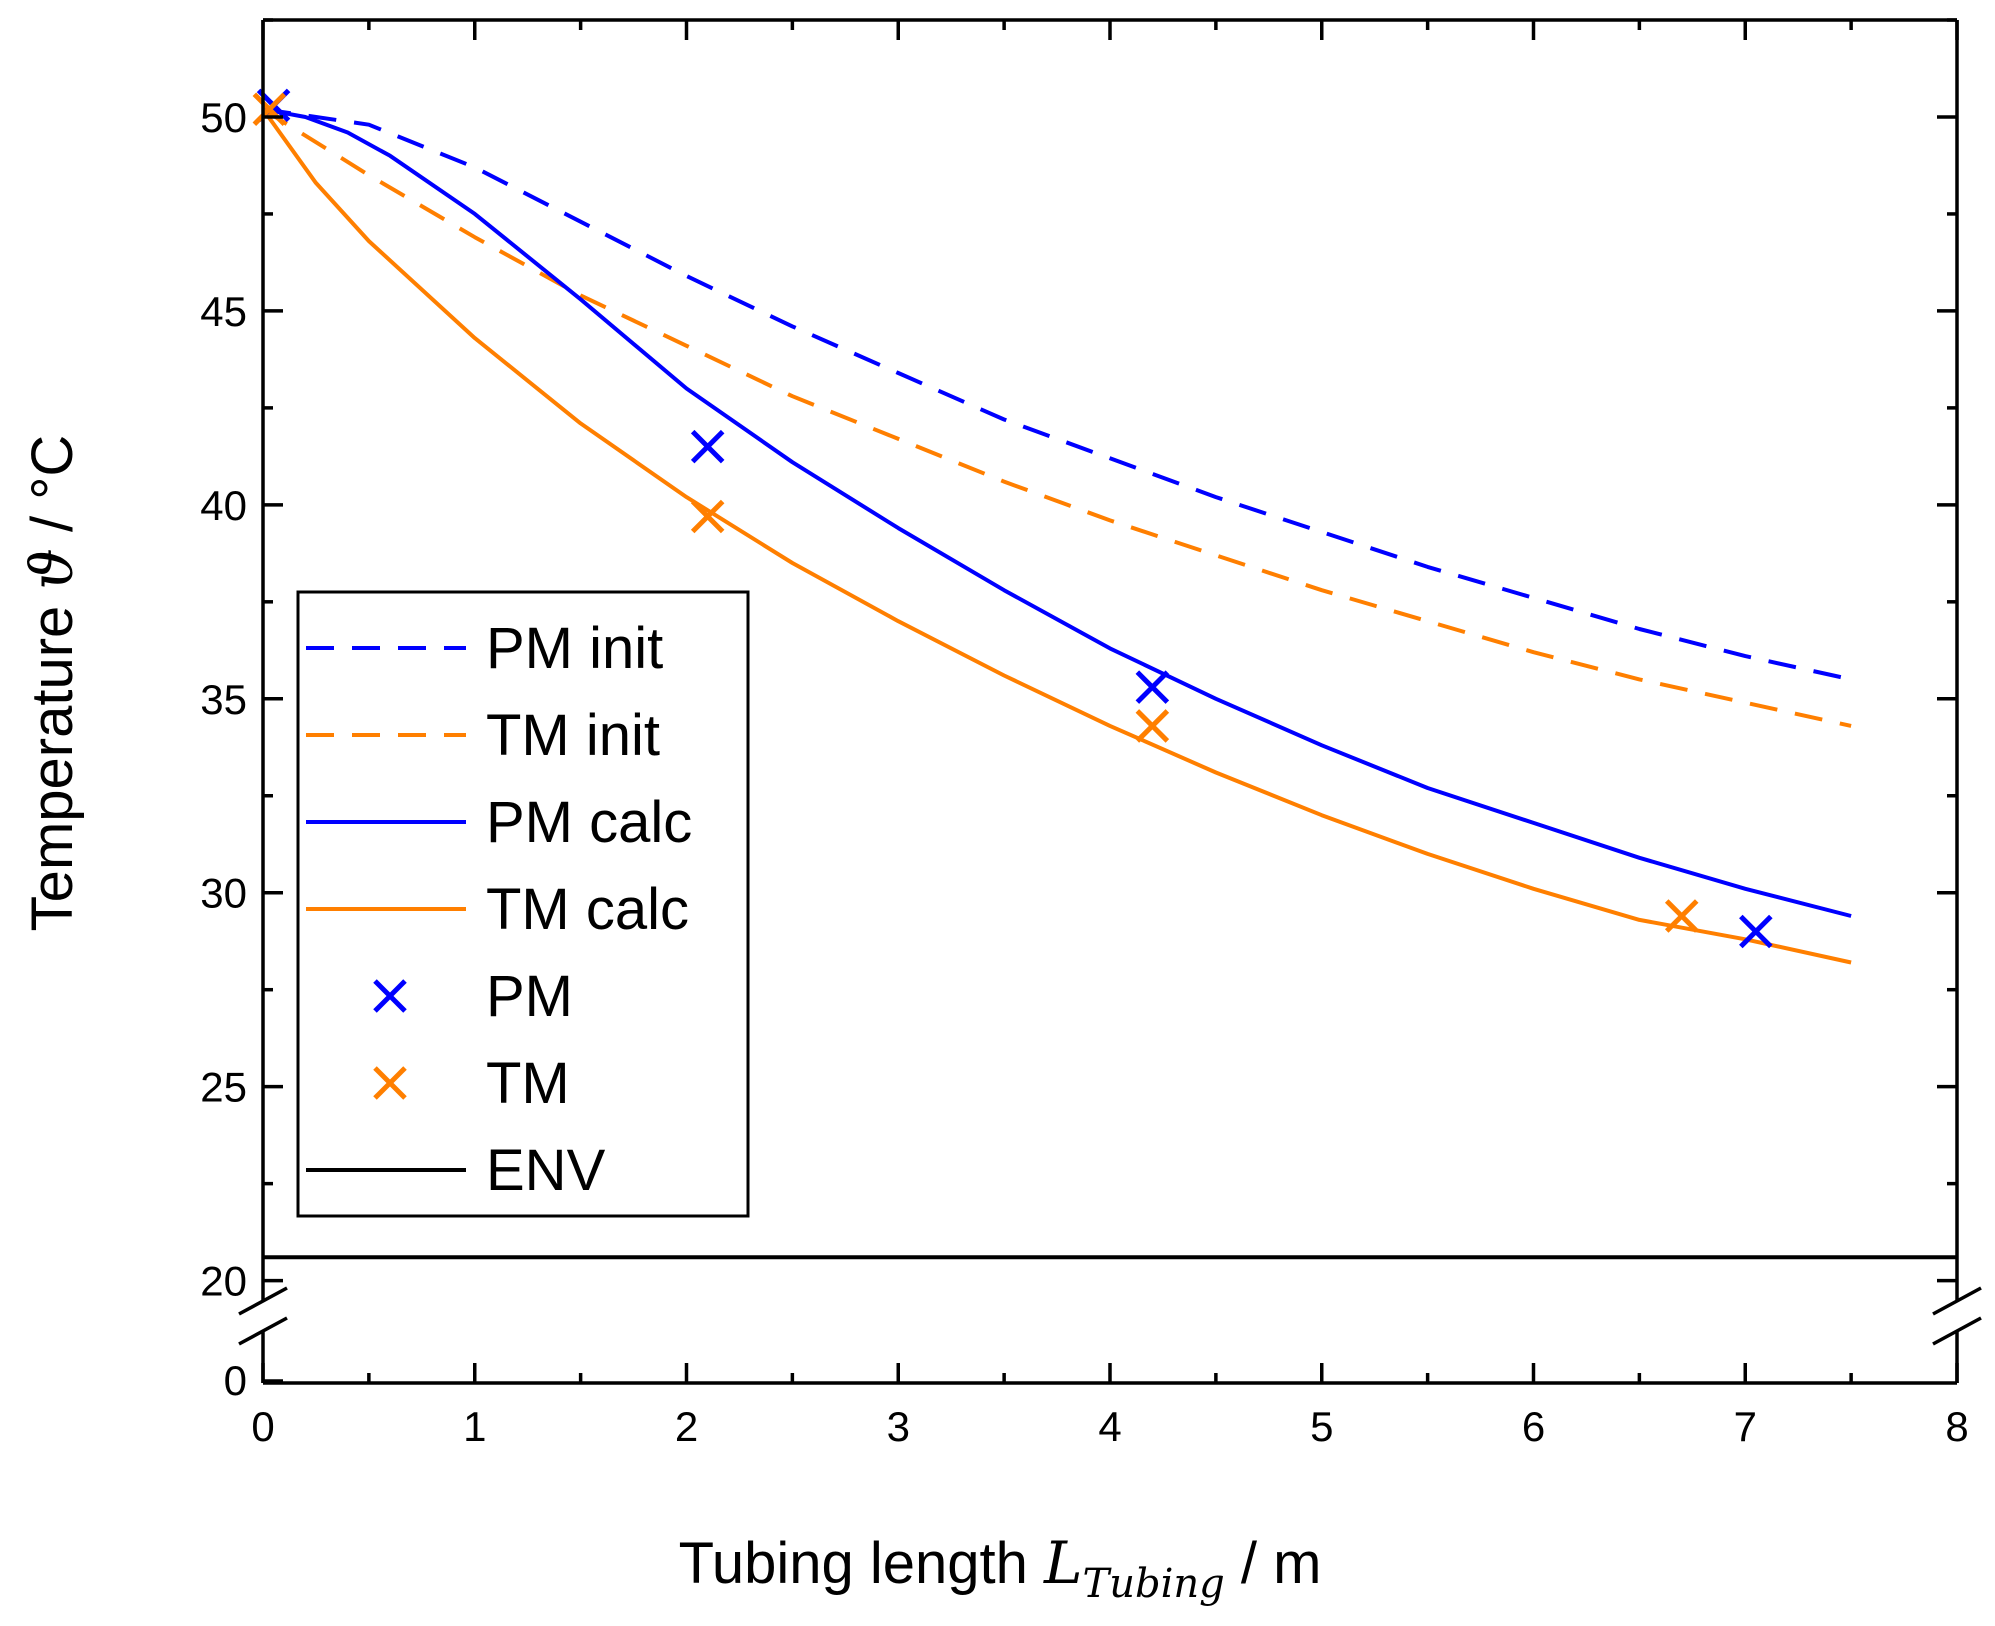 The height and width of the screenshot is (1626, 1995). Describe the element at coordinates (52, 568) in the screenshot. I see `y-axis-title-symbol: ϑ` at that location.